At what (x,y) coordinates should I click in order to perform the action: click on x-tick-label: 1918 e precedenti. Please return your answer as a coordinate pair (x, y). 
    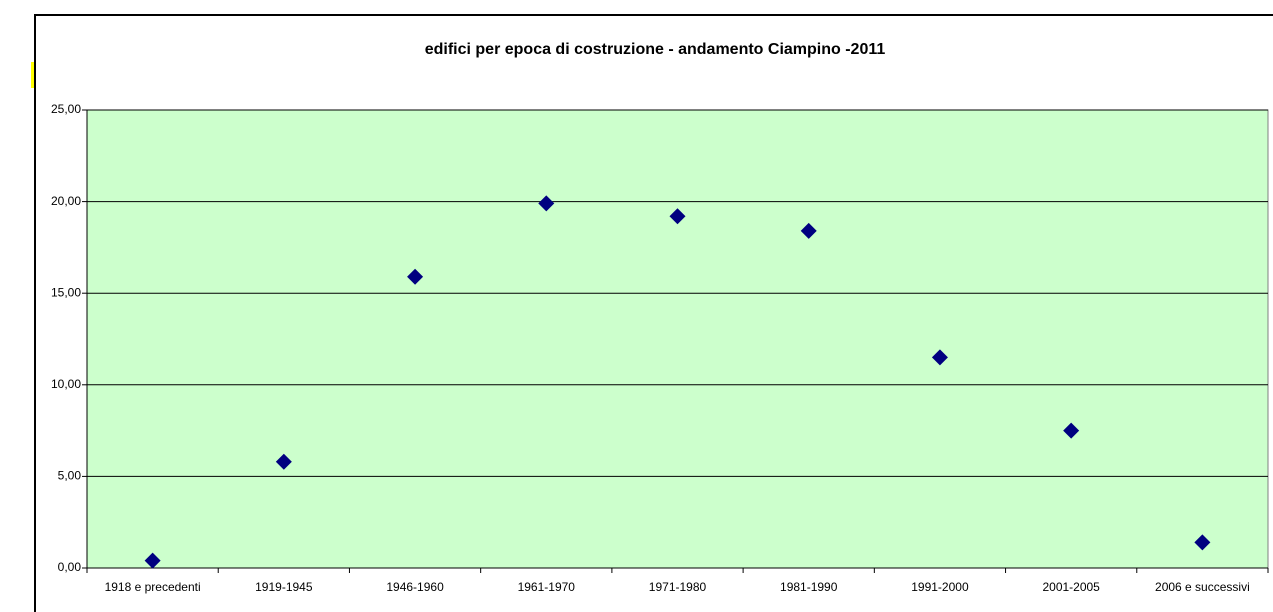
    Looking at the image, I should click on (153, 587).